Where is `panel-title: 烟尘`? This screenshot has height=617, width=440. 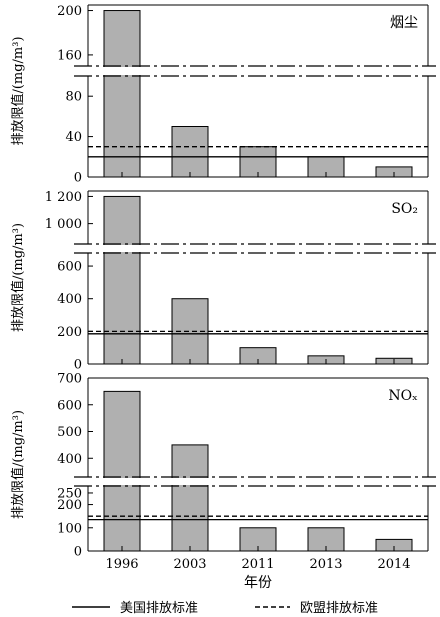 panel-title: 烟尘 is located at coordinates (404, 23).